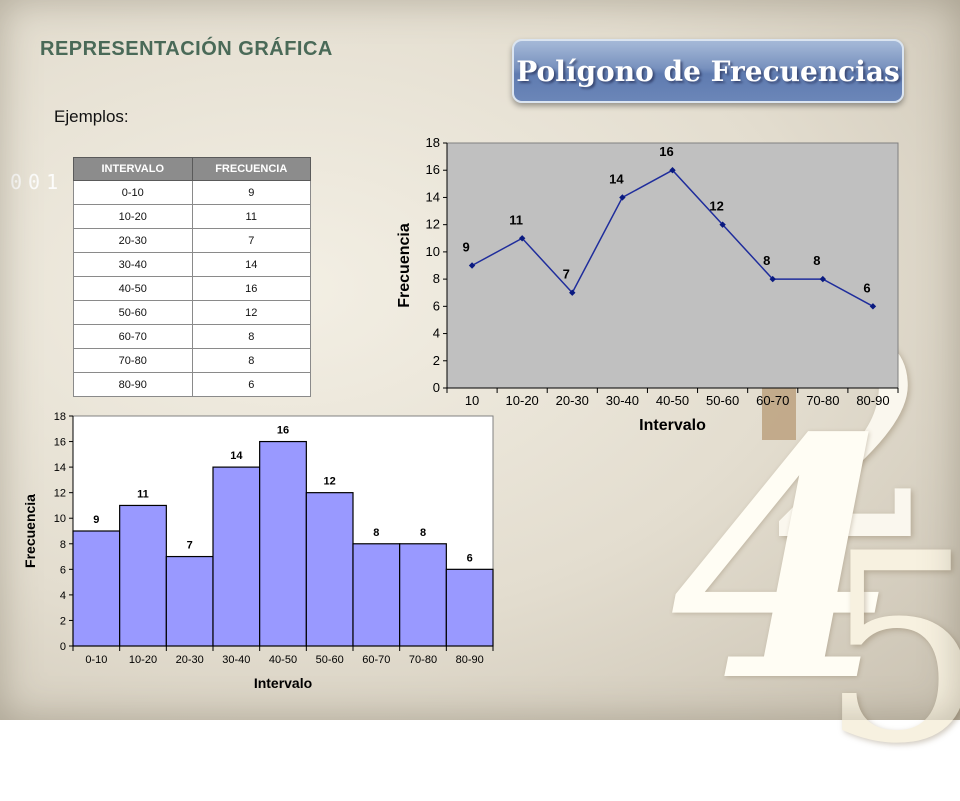 Image resolution: width=960 pixels, height=801 pixels. What do you see at coordinates (251, 192) in the screenshot?
I see `table-cell-frequency: 9` at bounding box center [251, 192].